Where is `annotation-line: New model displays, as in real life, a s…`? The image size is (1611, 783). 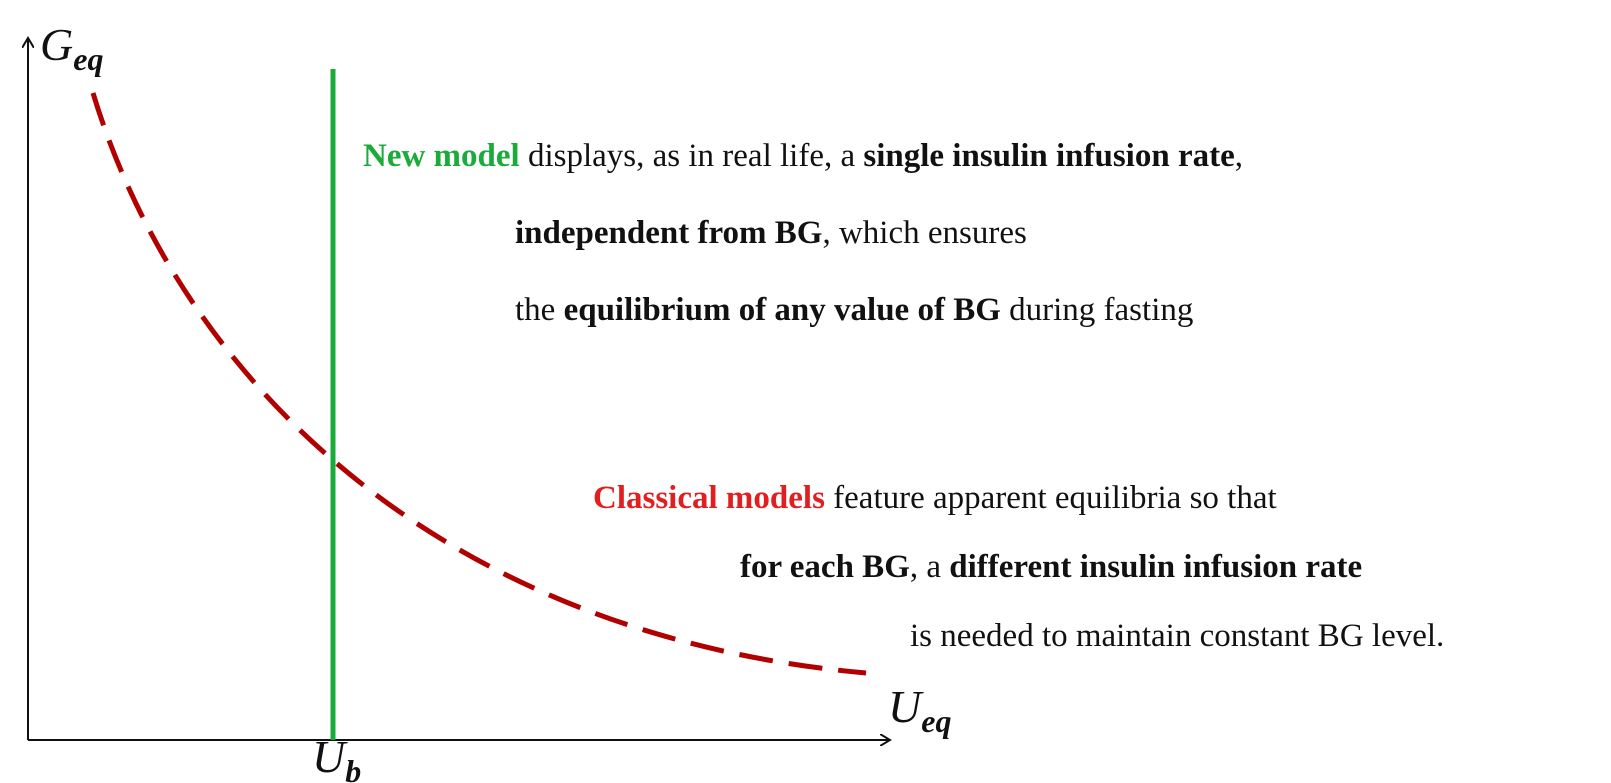
annotation-line: New model displays, as in real life, a s… is located at coordinates (803, 156).